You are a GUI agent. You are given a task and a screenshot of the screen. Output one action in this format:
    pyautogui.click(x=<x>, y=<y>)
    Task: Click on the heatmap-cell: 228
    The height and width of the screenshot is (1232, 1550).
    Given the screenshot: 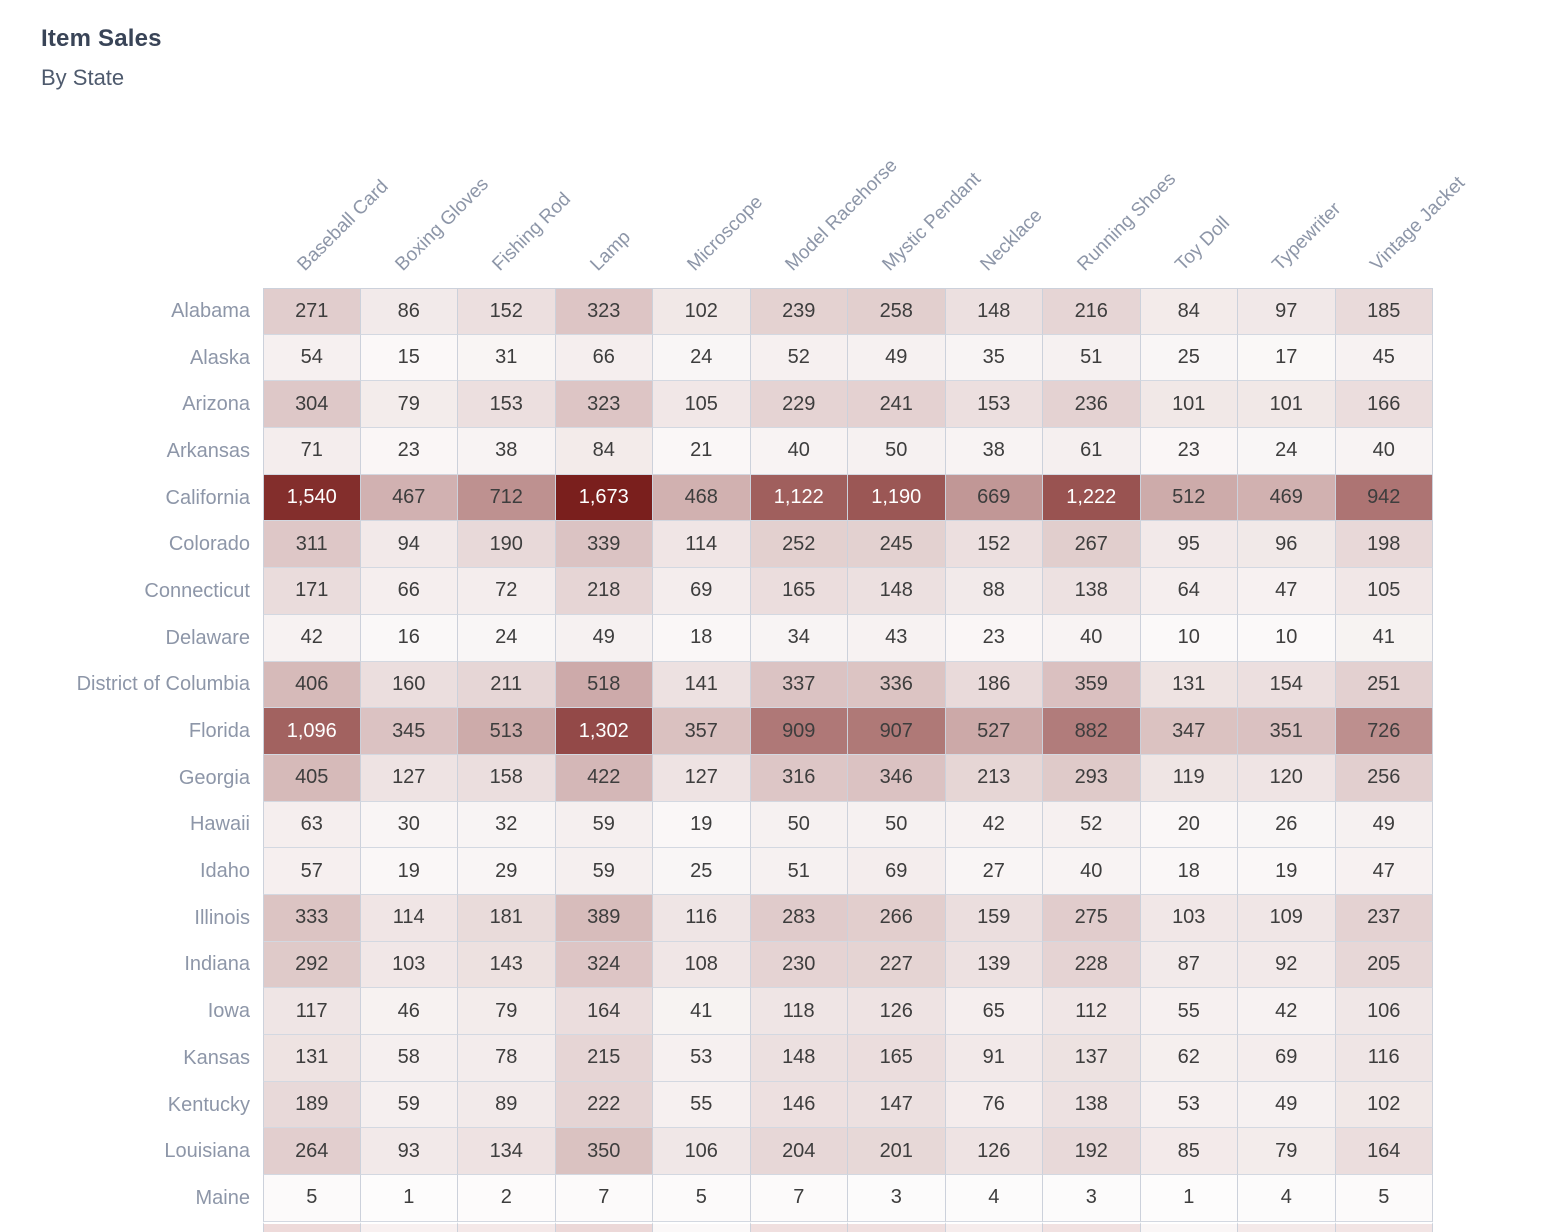 What is the action you would take?
    pyautogui.click(x=1092, y=965)
    